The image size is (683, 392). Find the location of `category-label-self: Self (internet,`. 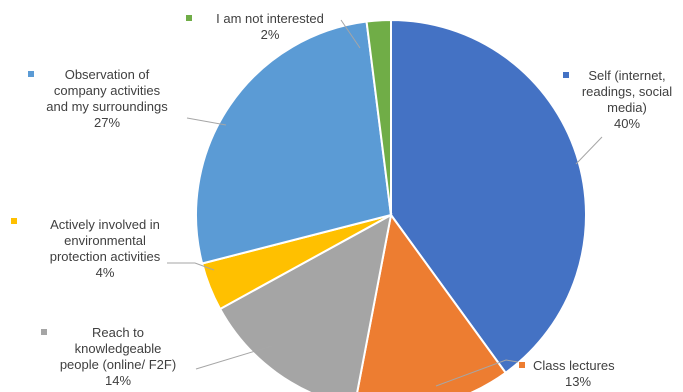

category-label-self: Self (internet, is located at coordinates (626, 75).